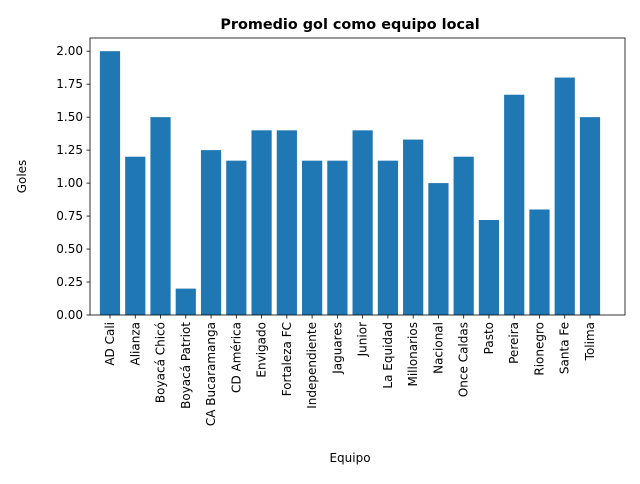 The width and height of the screenshot is (640, 484). I want to click on y-axis-label: Goles, so click(22, 177).